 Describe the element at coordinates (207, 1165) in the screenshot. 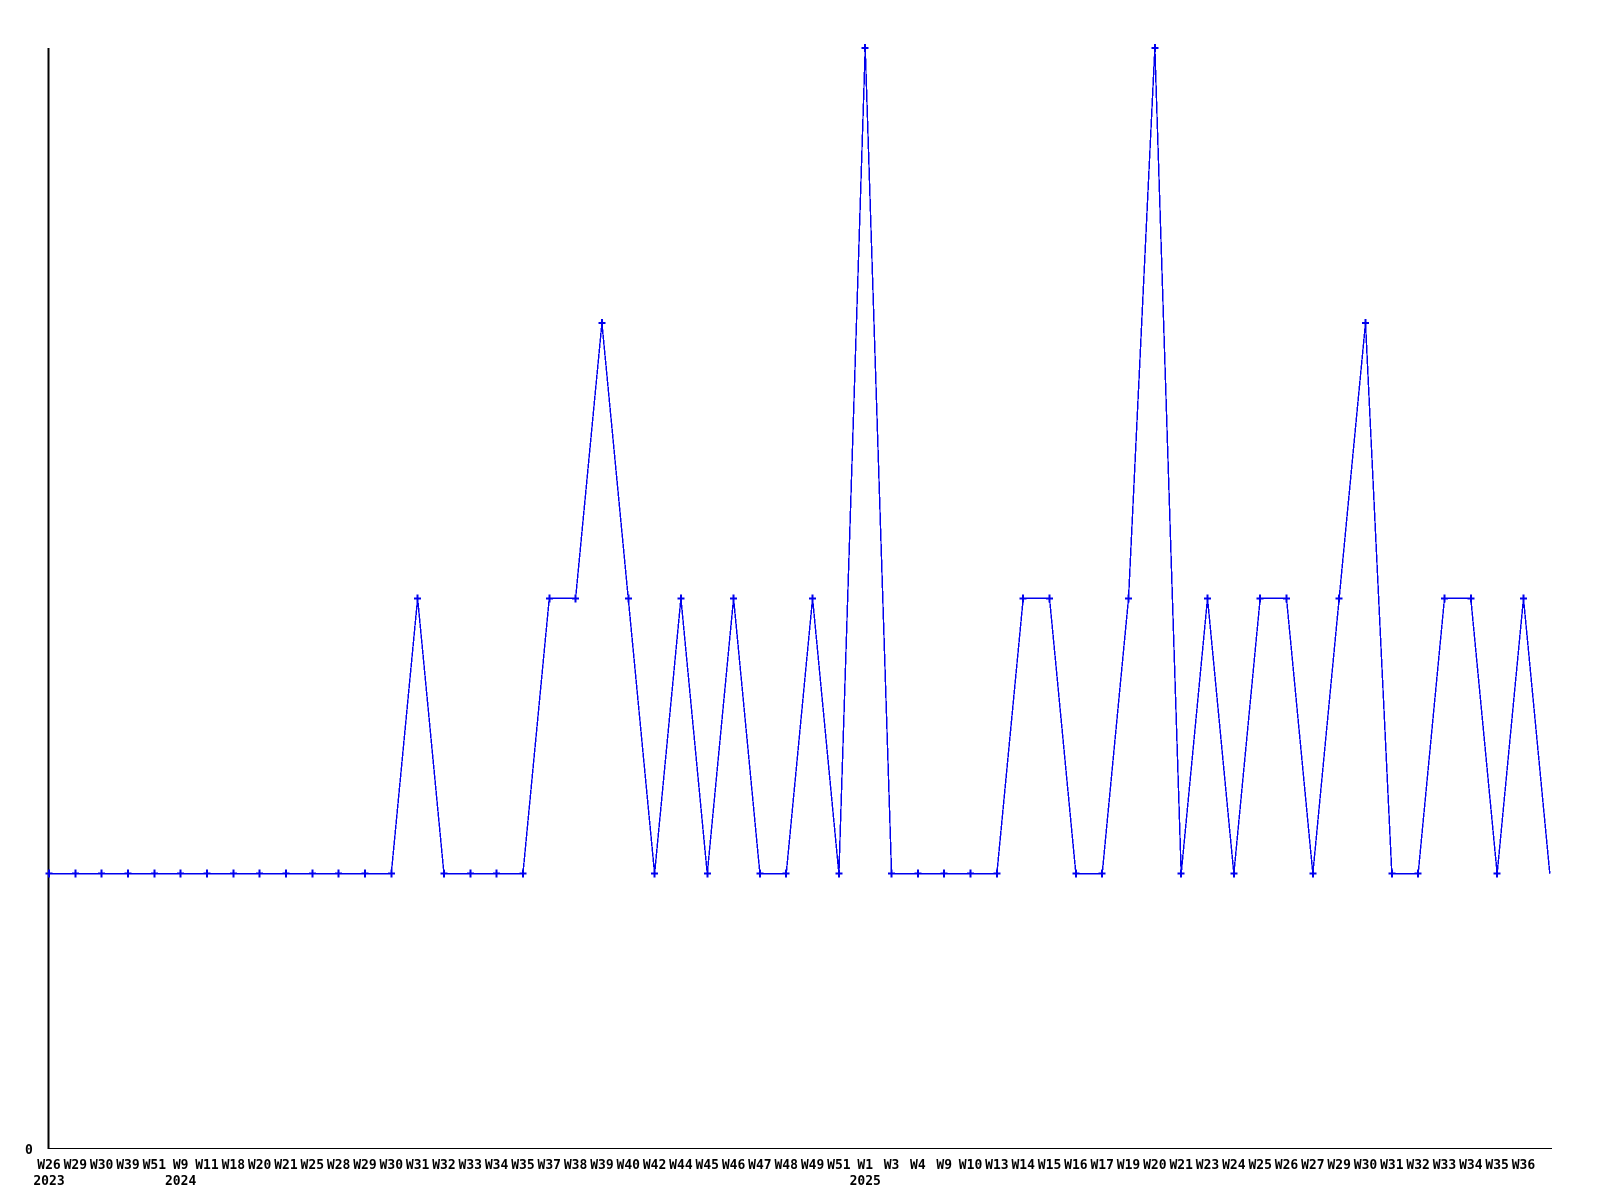

I see `svg-text: W11` at that location.